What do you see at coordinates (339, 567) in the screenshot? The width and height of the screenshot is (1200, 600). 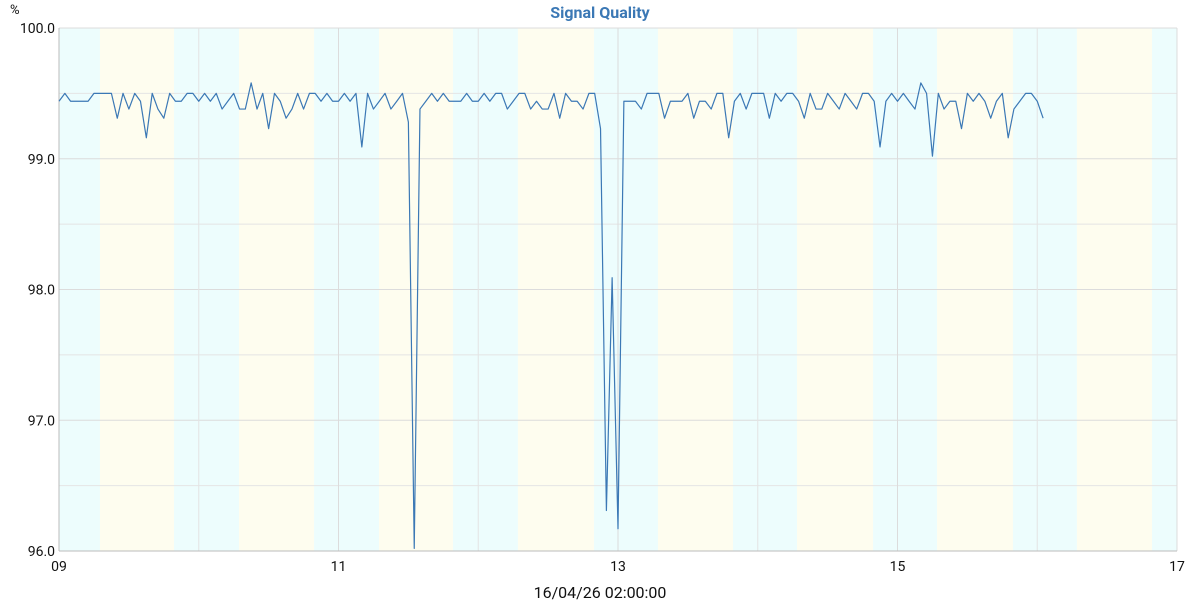 I see `x-tick-label: 11` at bounding box center [339, 567].